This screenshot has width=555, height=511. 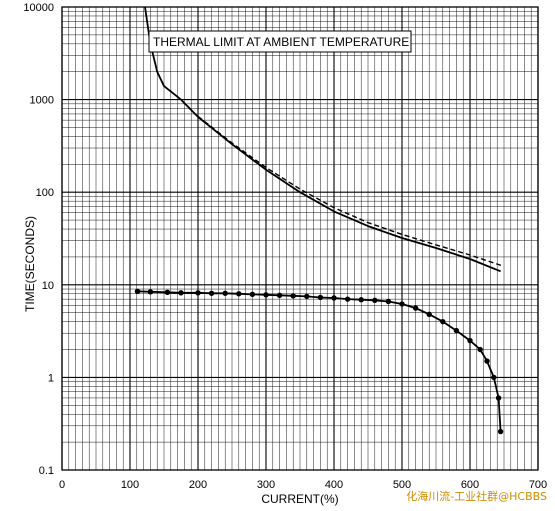 What do you see at coordinates (42, 101) in the screenshot?
I see `y-tick-label: 1000` at bounding box center [42, 101].